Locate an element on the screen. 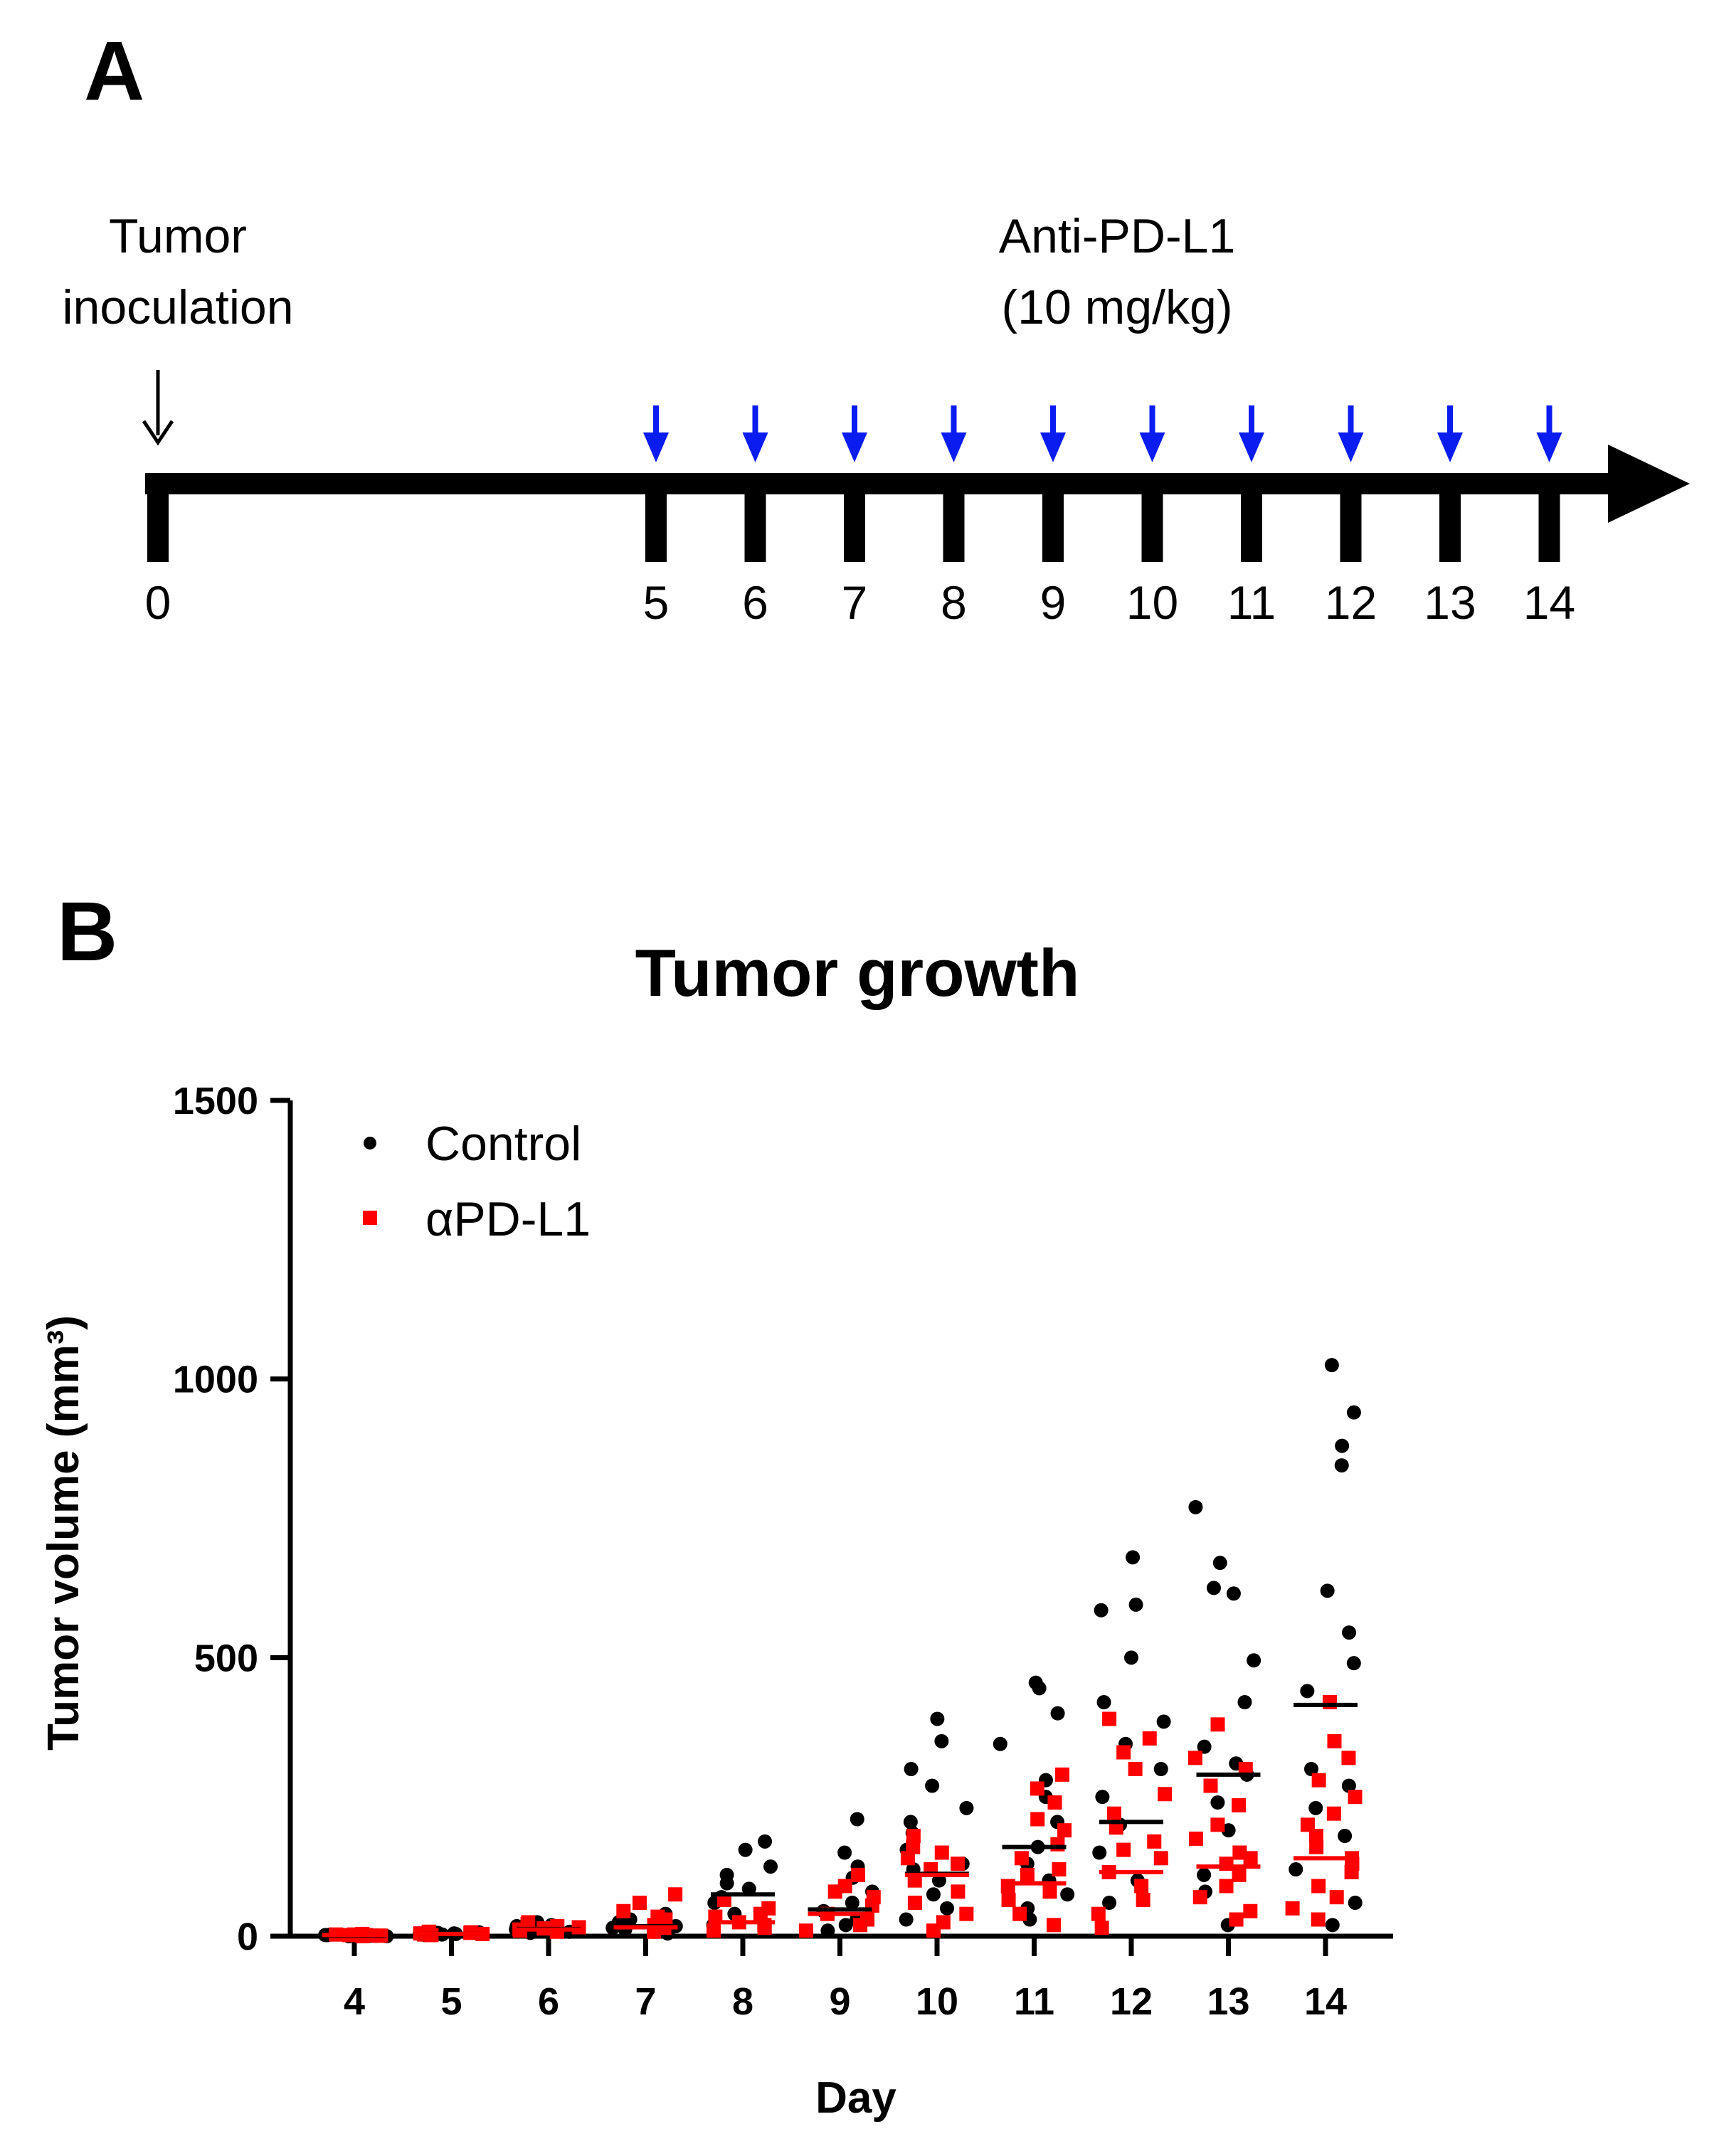 The width and height of the screenshot is (1714, 2156). legend-control-marker is located at coordinates (370, 1143).